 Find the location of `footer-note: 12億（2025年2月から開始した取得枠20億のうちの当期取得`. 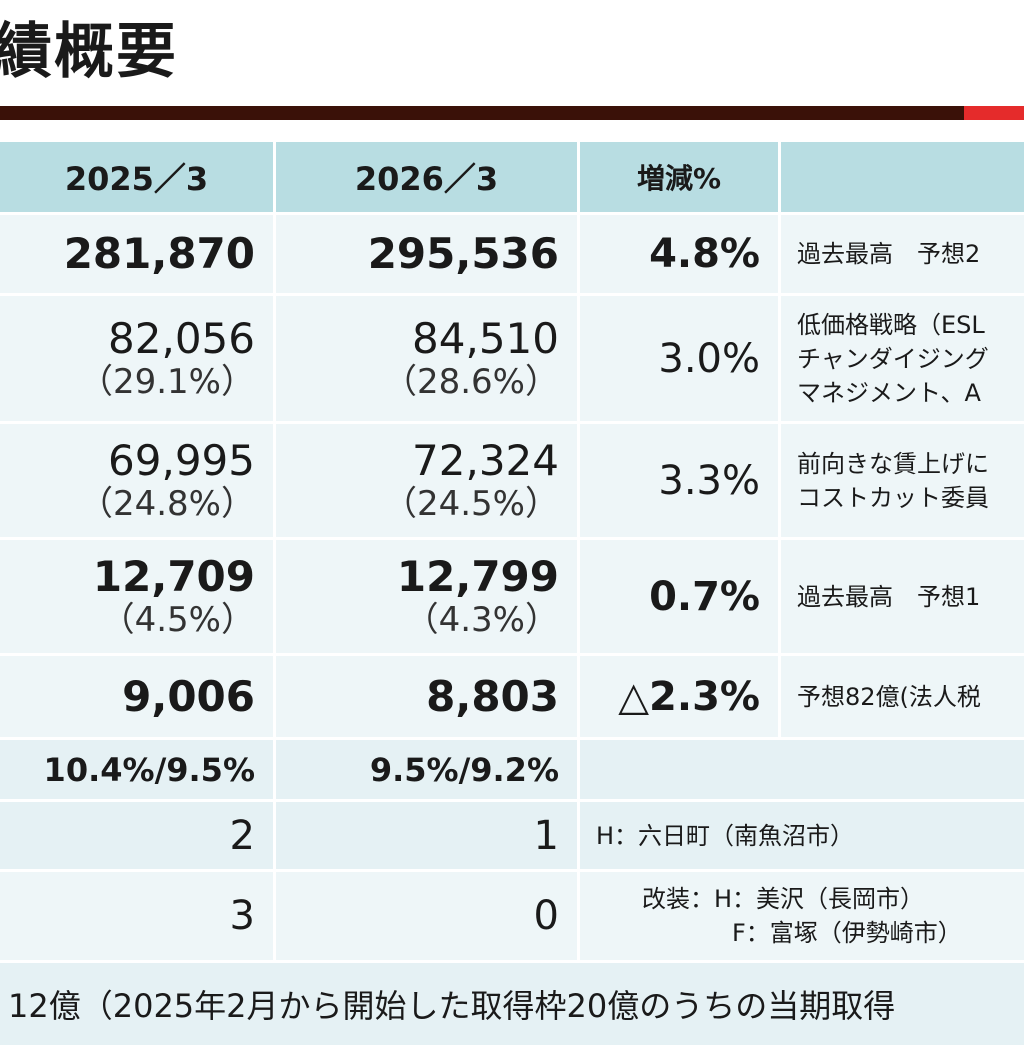

footer-note: 12億（2025年2月から開始した取得枠20億のうちの当期取得 is located at coordinates (512, 1004).